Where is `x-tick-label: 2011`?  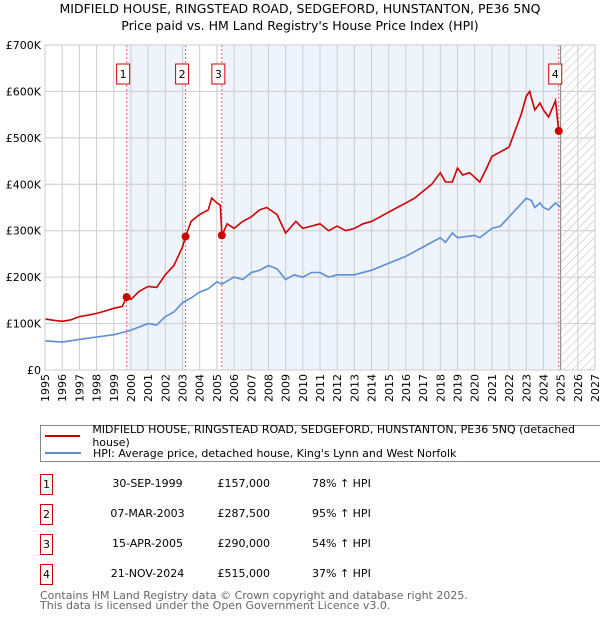 x-tick-label: 2011 is located at coordinates (320, 388).